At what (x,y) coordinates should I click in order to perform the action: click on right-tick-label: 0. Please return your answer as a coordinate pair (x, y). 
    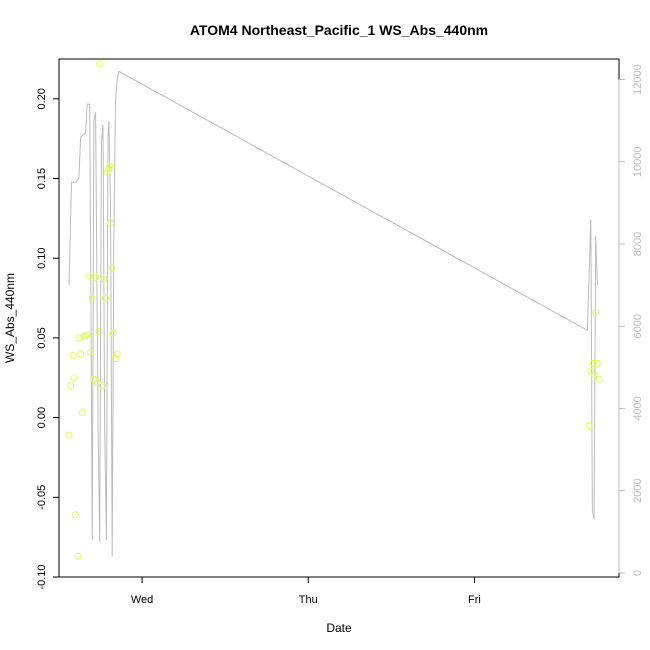
    Looking at the image, I should click on (638, 573).